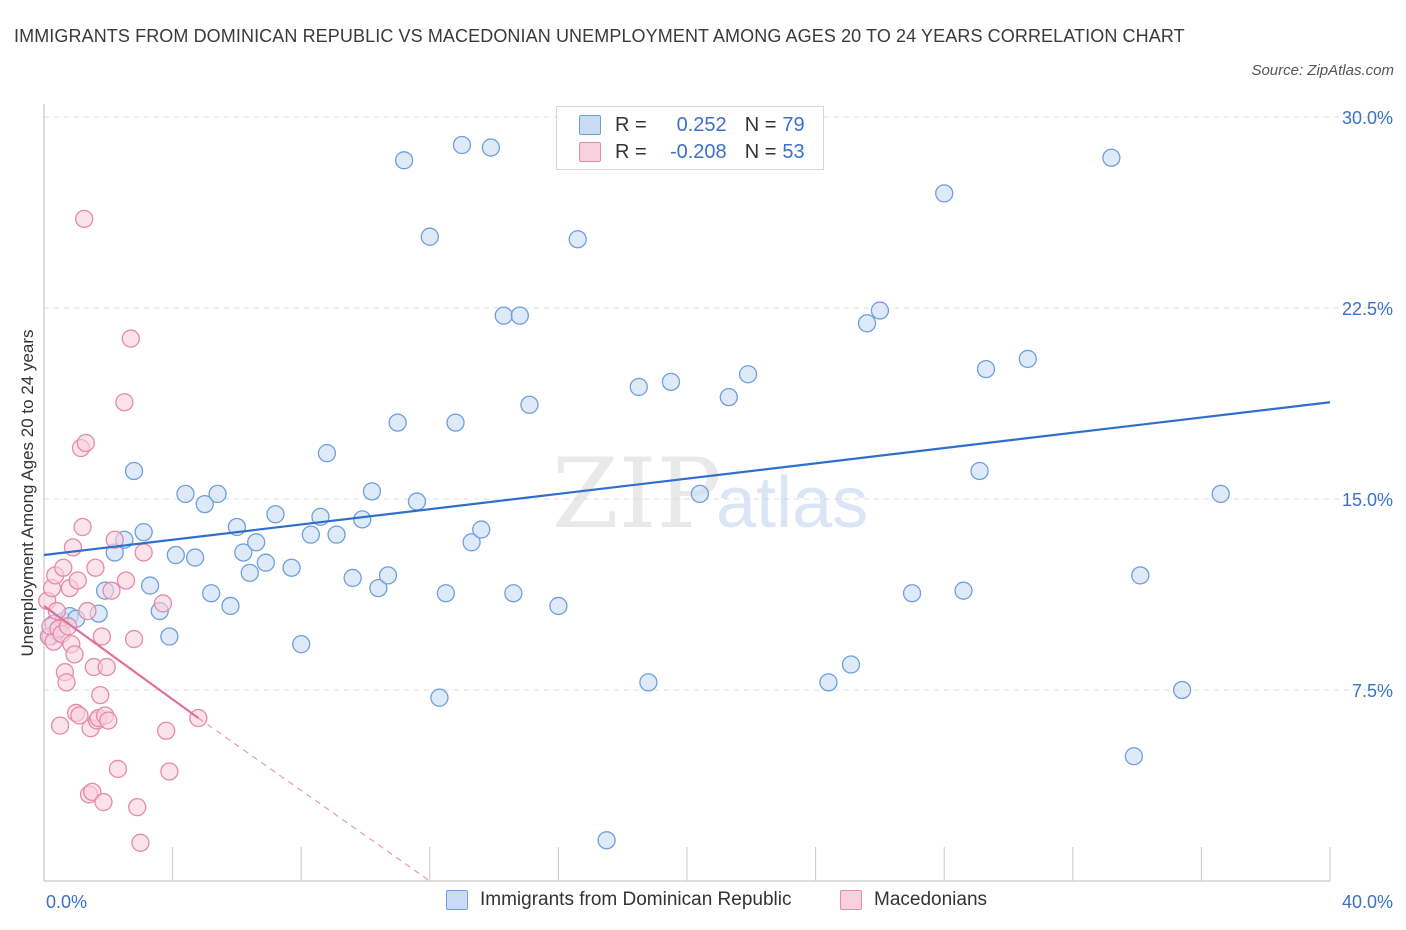 The height and width of the screenshot is (930, 1406). I want to click on trend-line-macedonian, so click(121, 662).